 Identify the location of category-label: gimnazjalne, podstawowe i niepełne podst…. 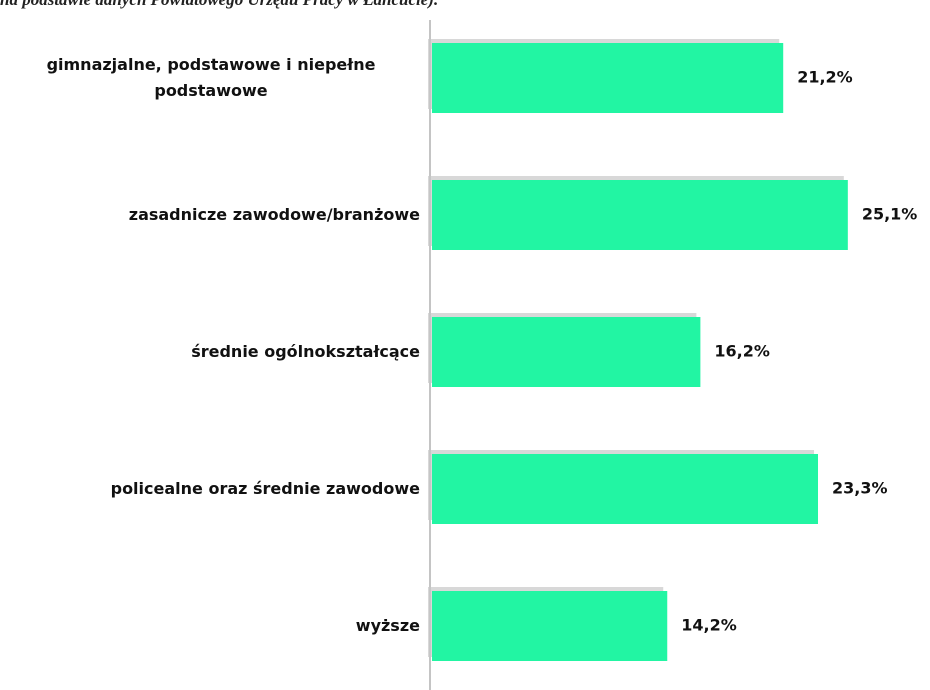
(211, 77).